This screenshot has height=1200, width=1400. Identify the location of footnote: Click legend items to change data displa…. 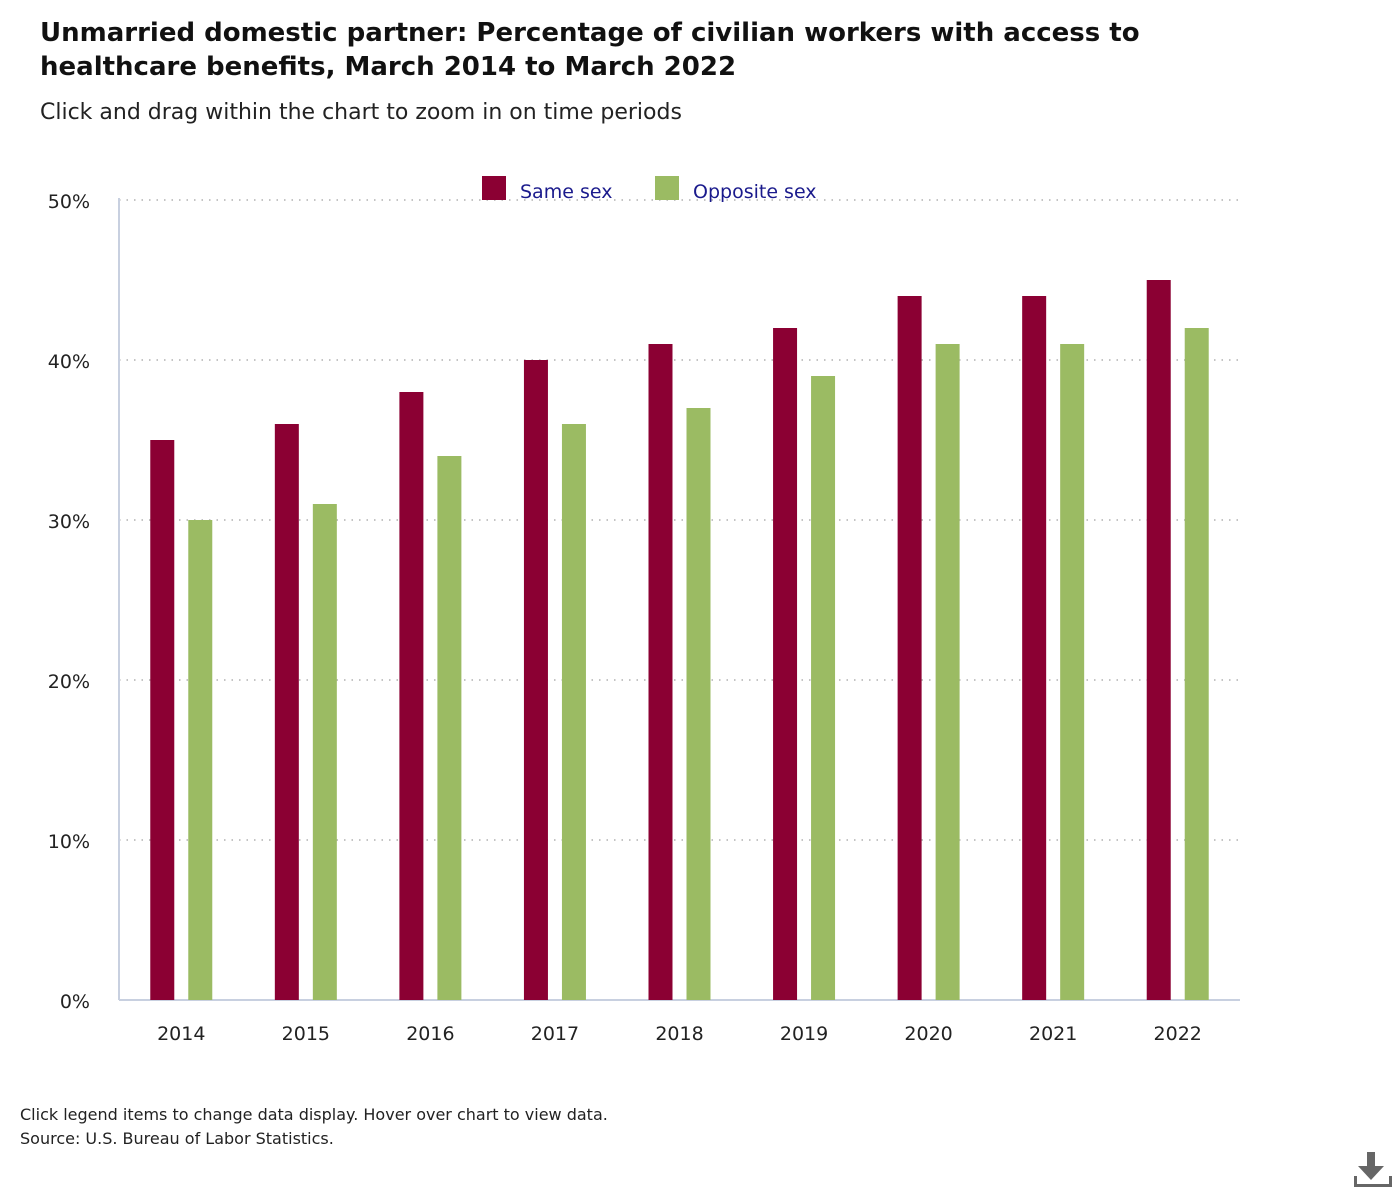
(314, 1127).